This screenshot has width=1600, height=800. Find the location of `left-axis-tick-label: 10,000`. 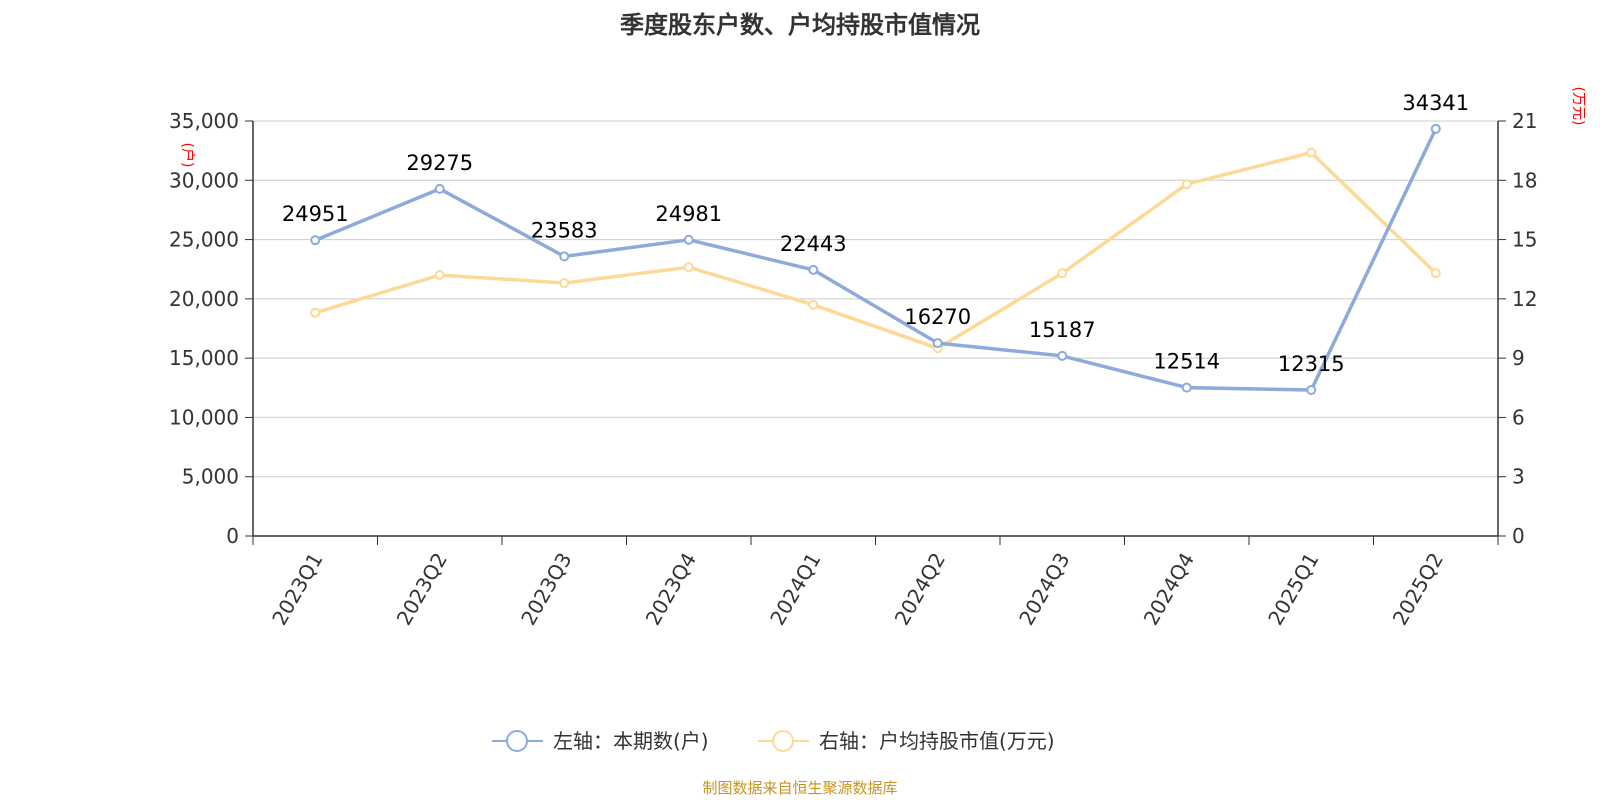

left-axis-tick-label: 10,000 is located at coordinates (204, 417).